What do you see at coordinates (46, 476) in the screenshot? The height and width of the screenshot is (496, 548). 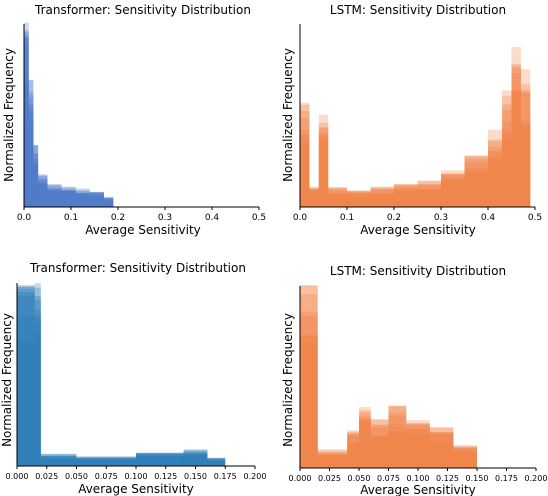 I see `x-tick-label: 0.025` at bounding box center [46, 476].